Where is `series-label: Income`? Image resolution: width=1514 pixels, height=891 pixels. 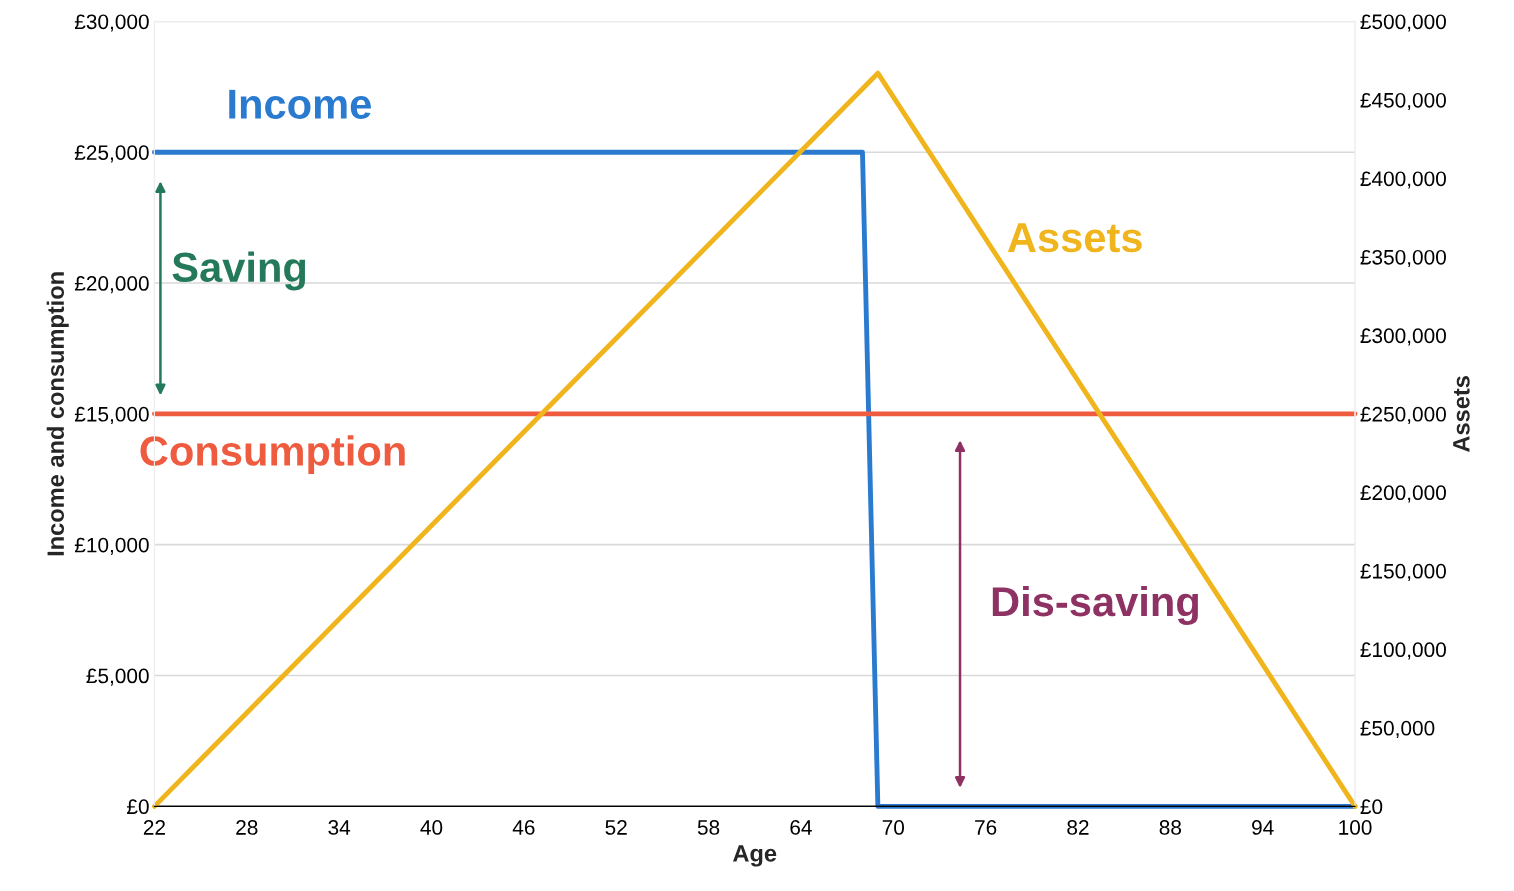
series-label: Income is located at coordinates (300, 104).